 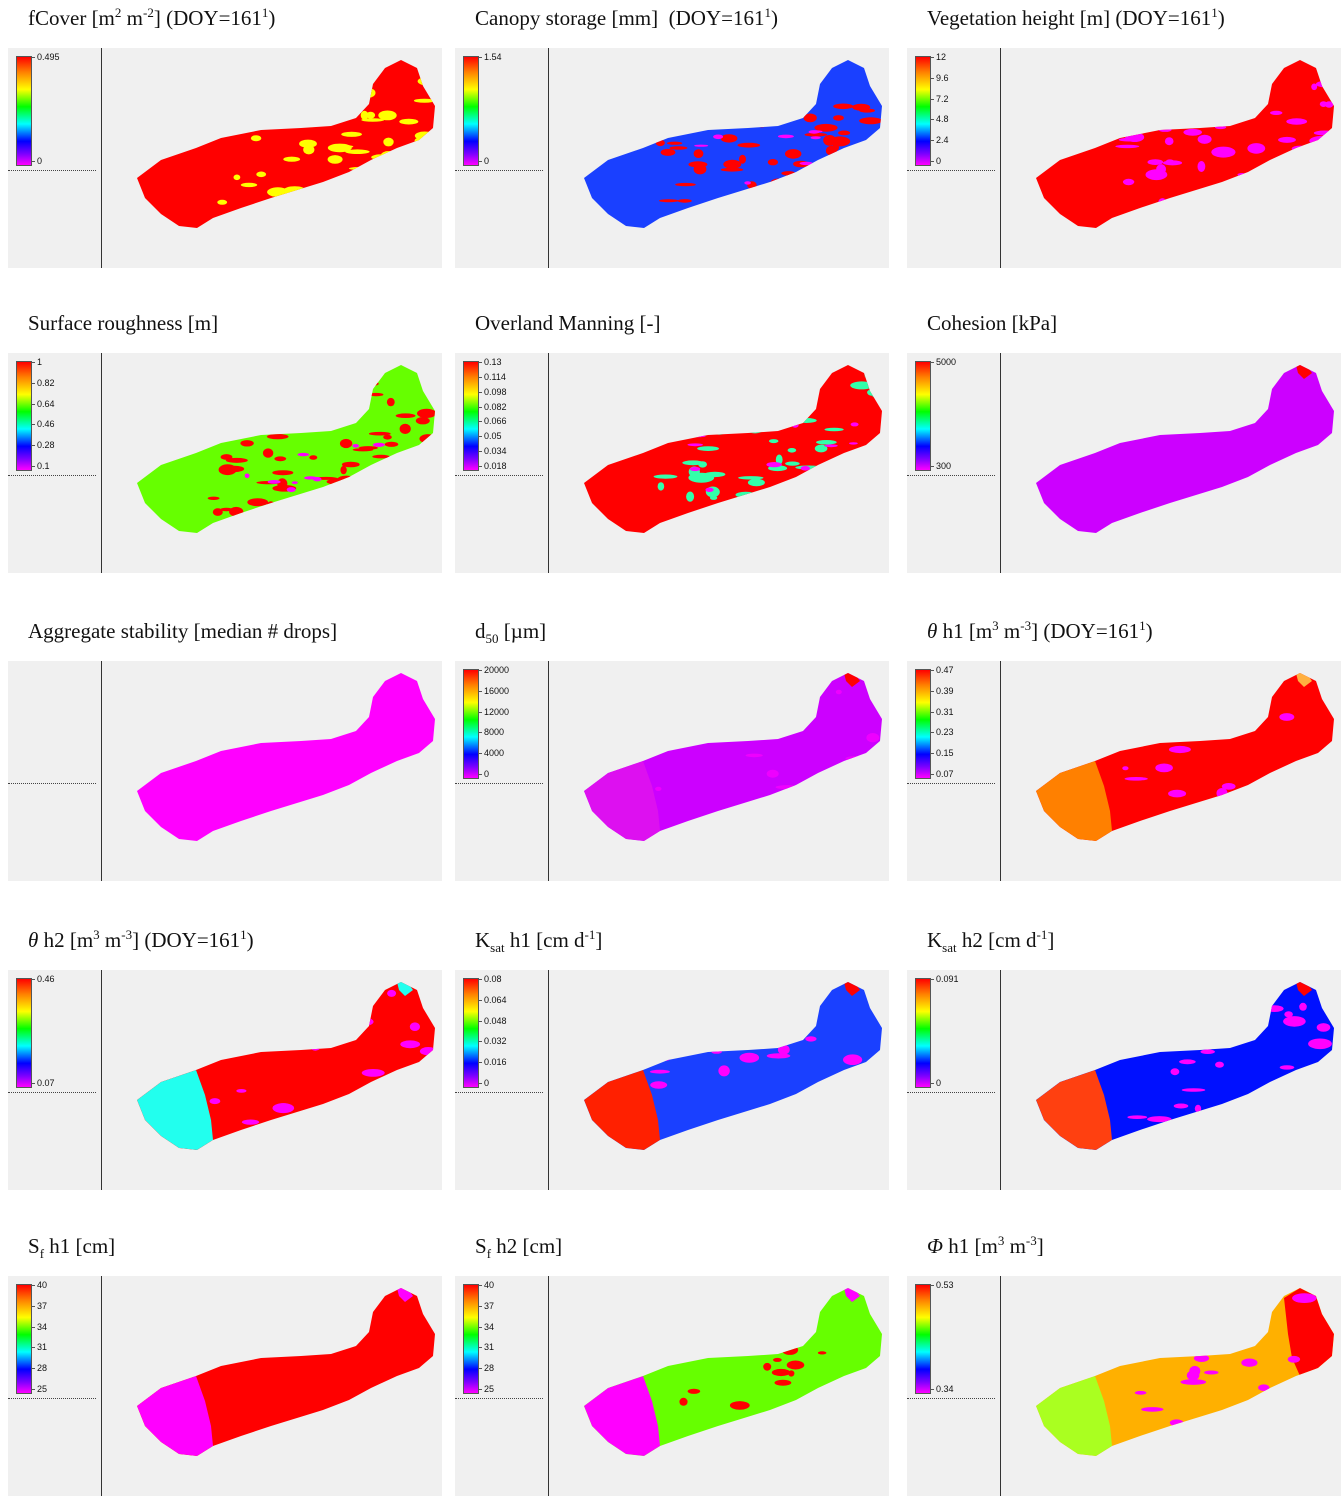 I want to click on panel-title: Overland Manning [-], so click(x=568, y=323).